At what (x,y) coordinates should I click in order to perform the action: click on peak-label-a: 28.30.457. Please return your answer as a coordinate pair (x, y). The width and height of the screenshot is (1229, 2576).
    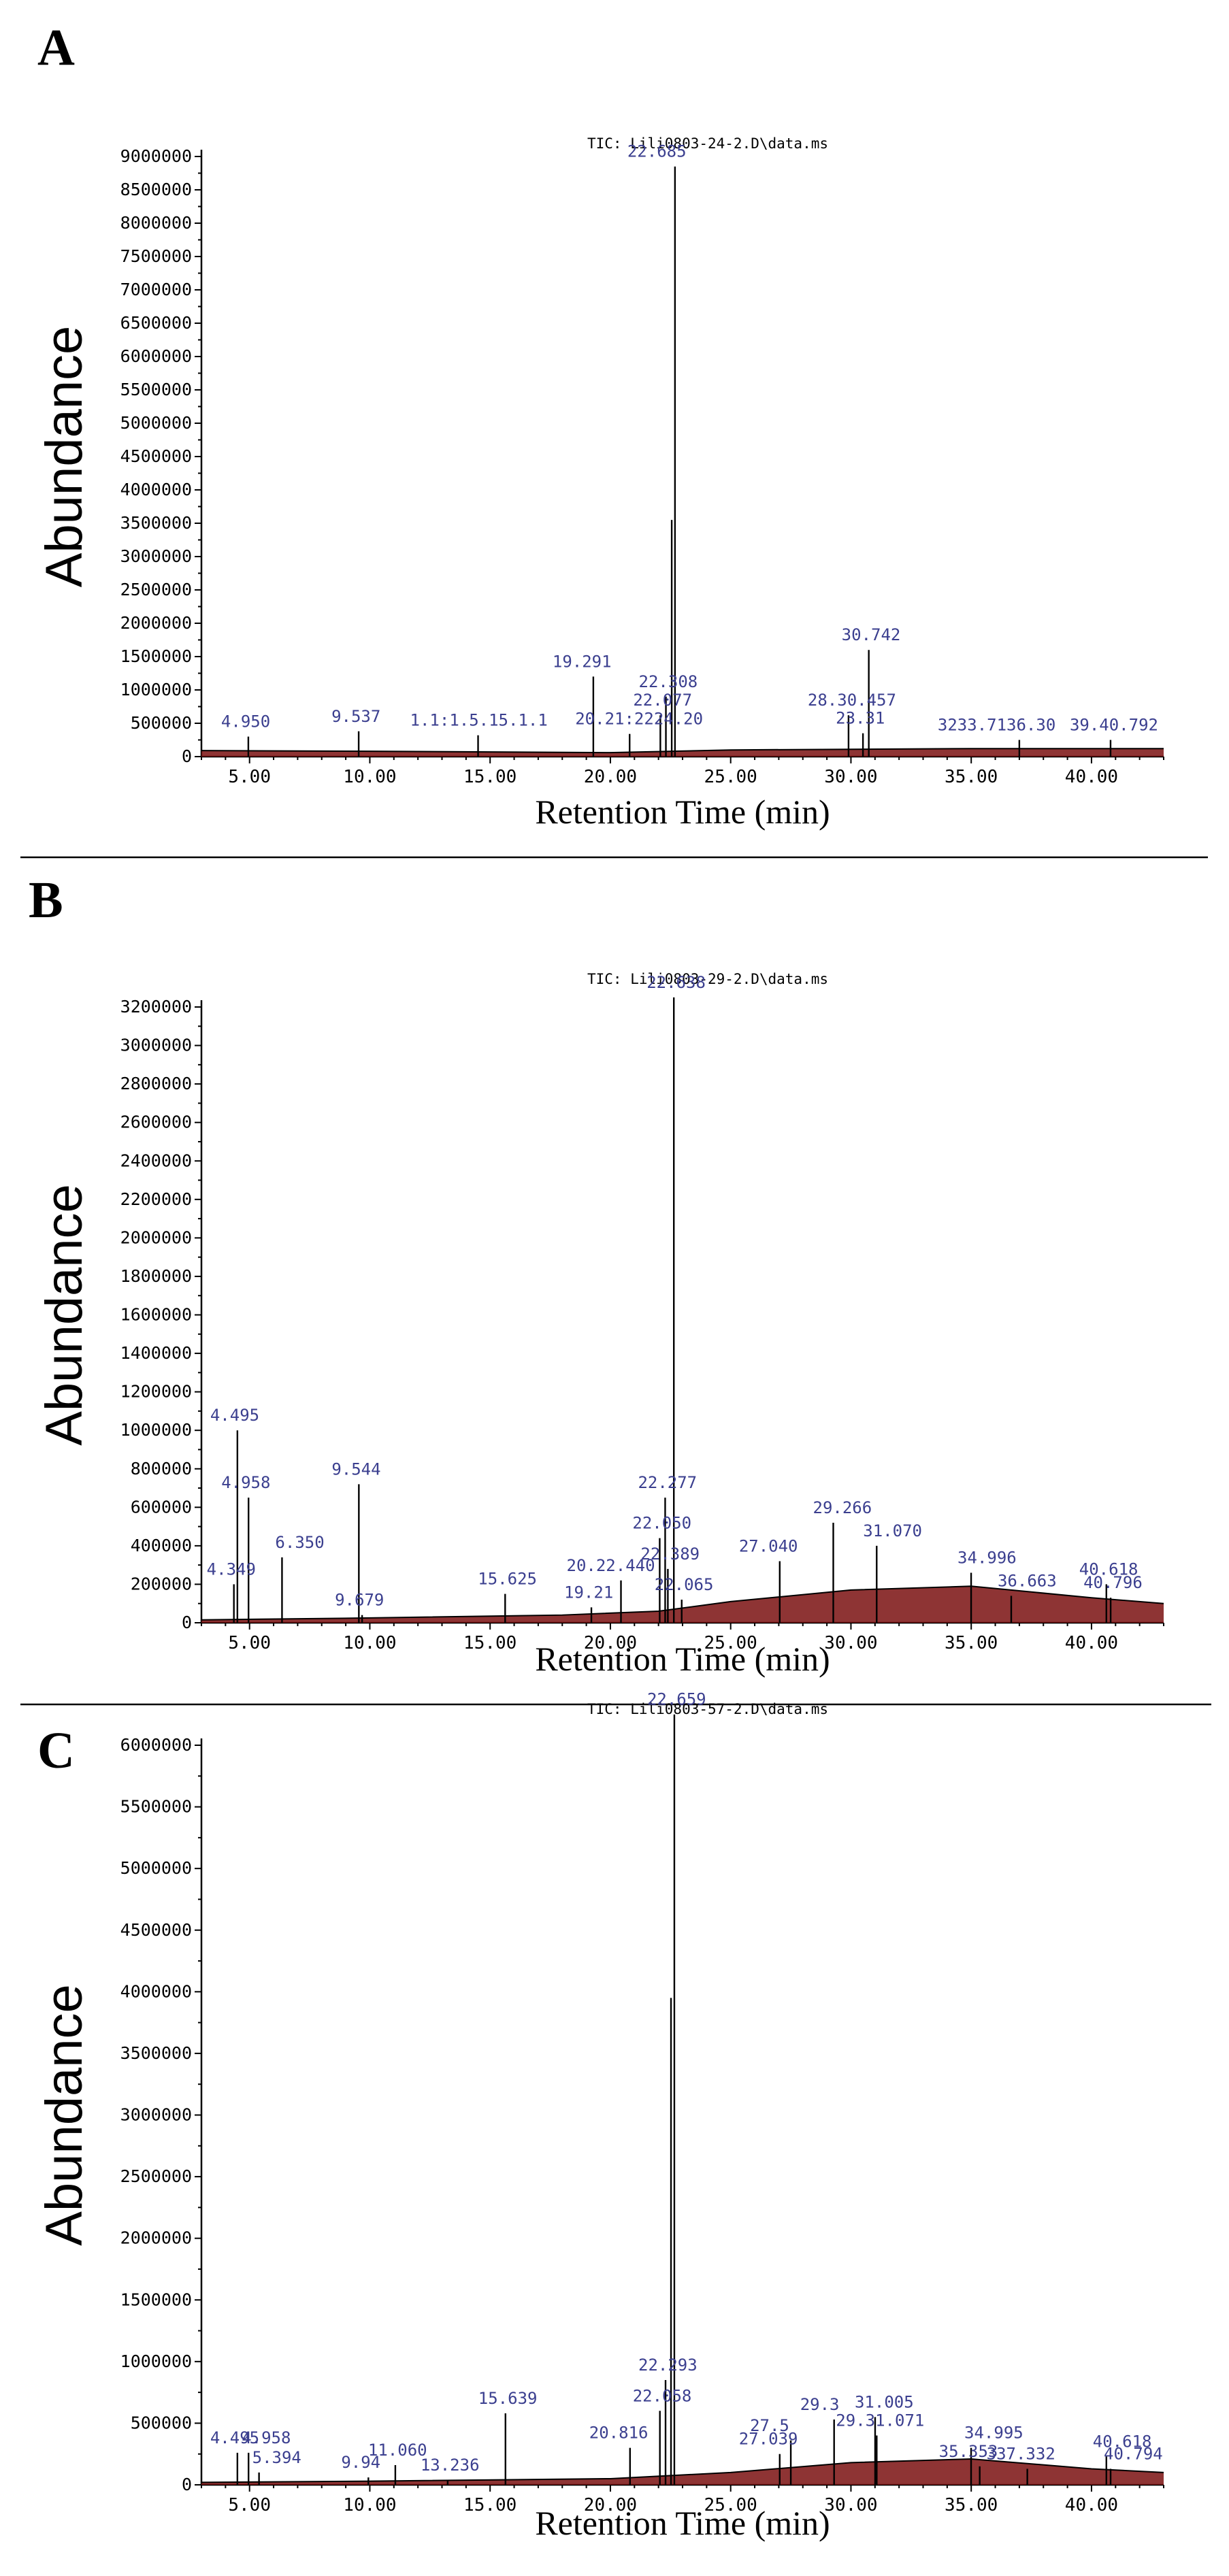
    Looking at the image, I should click on (852, 700).